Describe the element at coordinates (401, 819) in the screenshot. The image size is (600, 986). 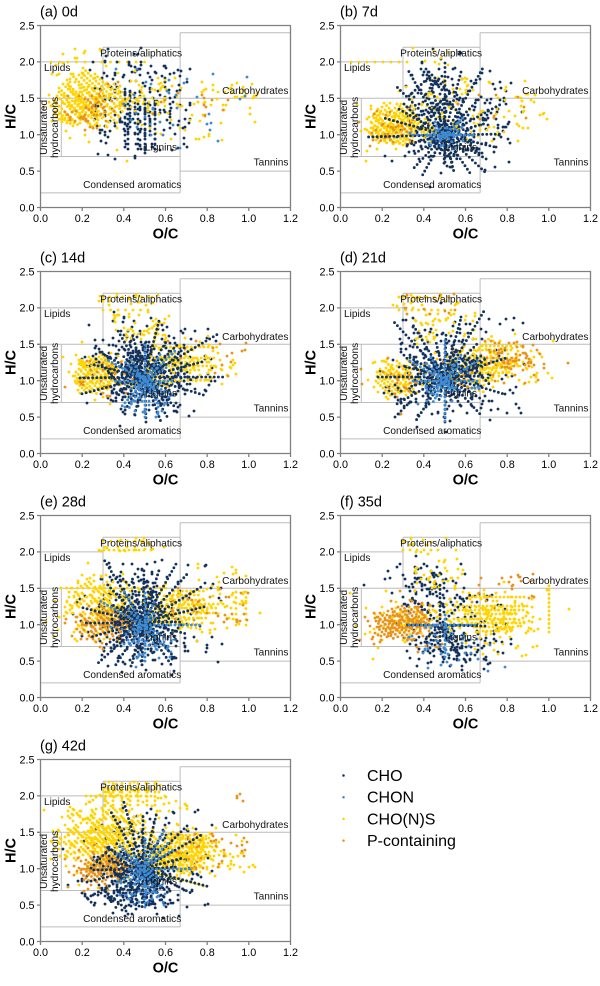
I see `svg-text: CHO(N)S` at that location.